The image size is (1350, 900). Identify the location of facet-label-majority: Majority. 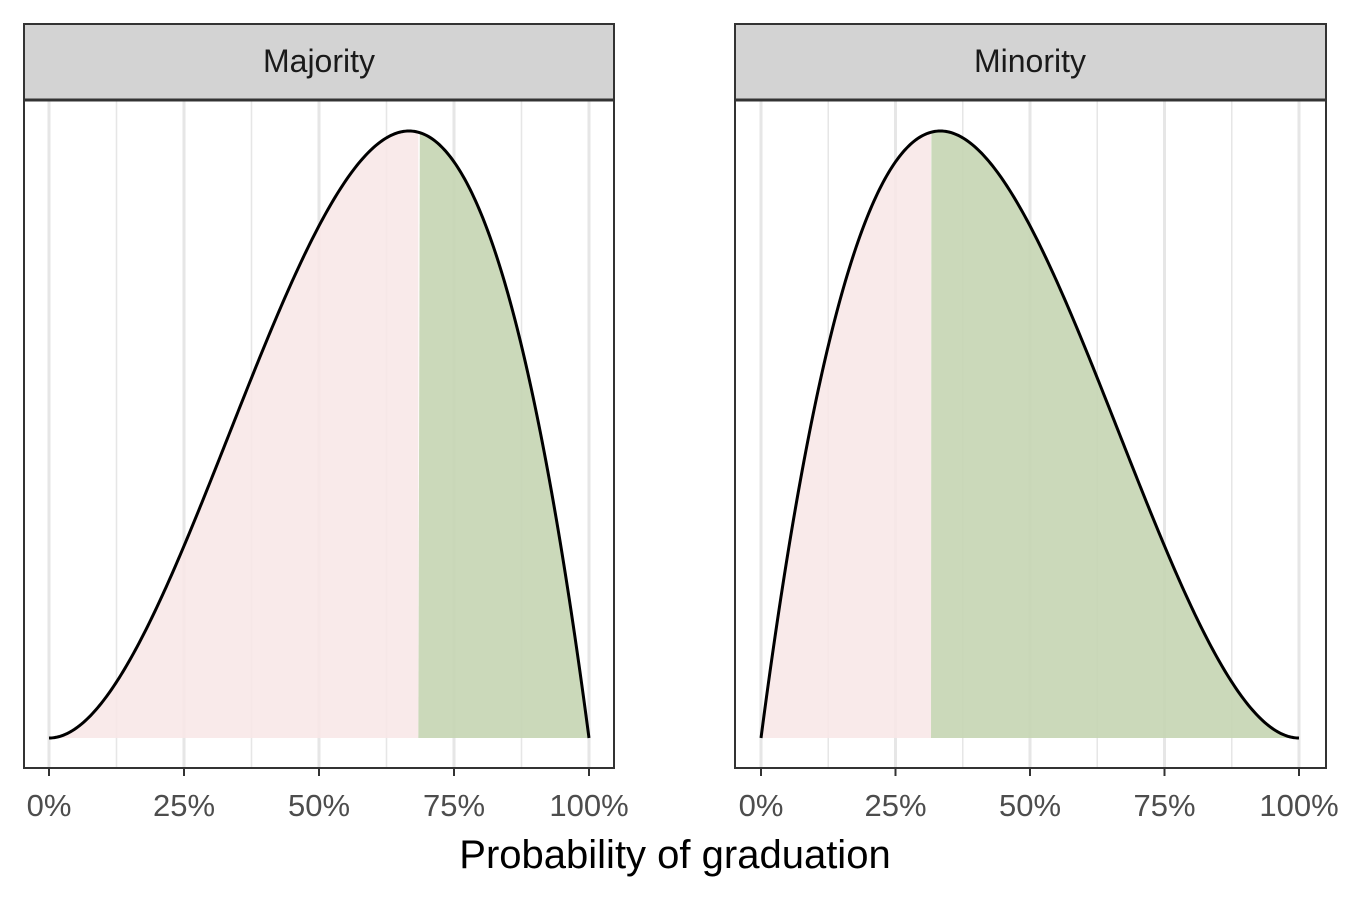
(319, 61).